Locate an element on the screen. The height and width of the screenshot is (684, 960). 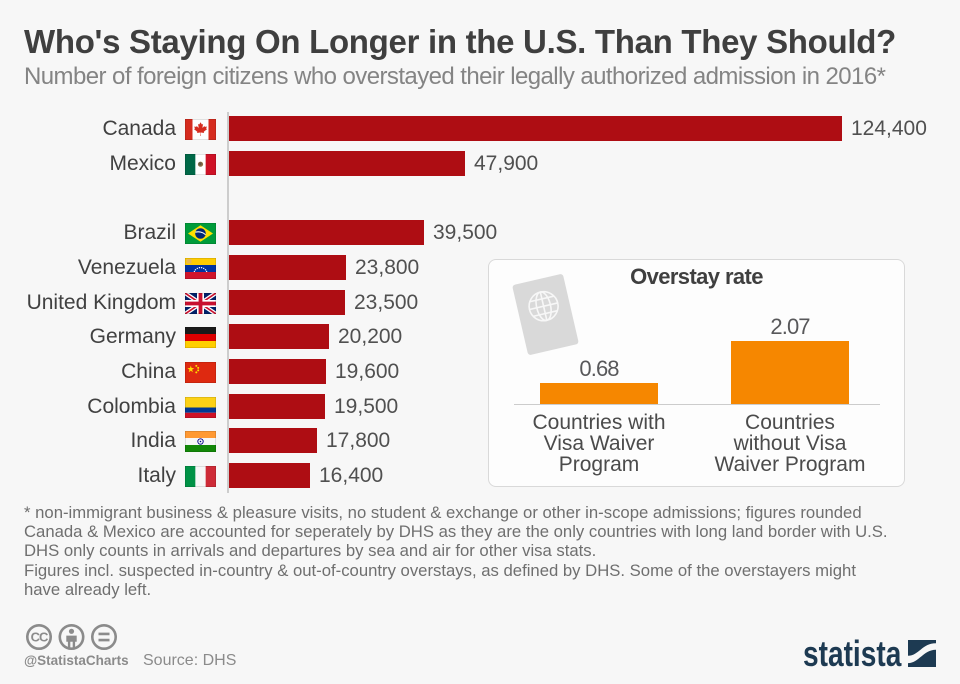
svg-text: CC is located at coordinates (40, 637).